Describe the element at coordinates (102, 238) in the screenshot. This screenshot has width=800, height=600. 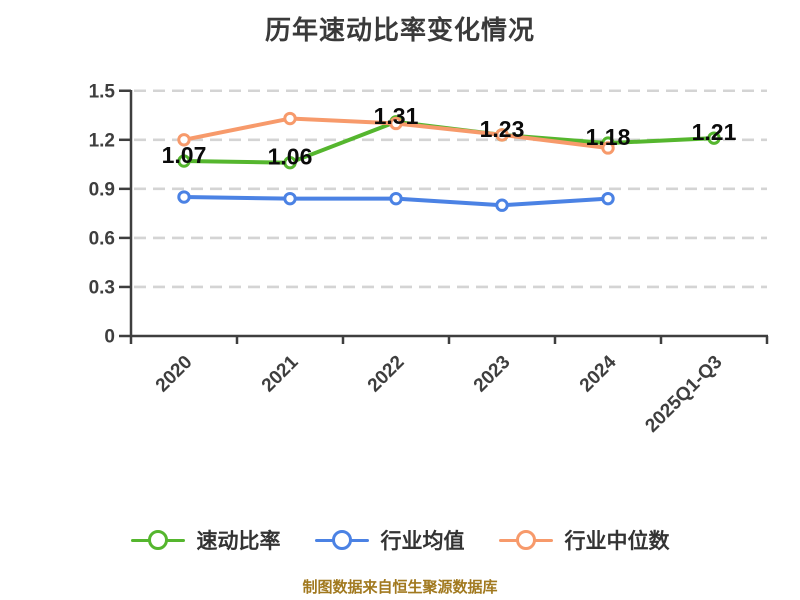
I see `y-tick-label: 0.6` at that location.